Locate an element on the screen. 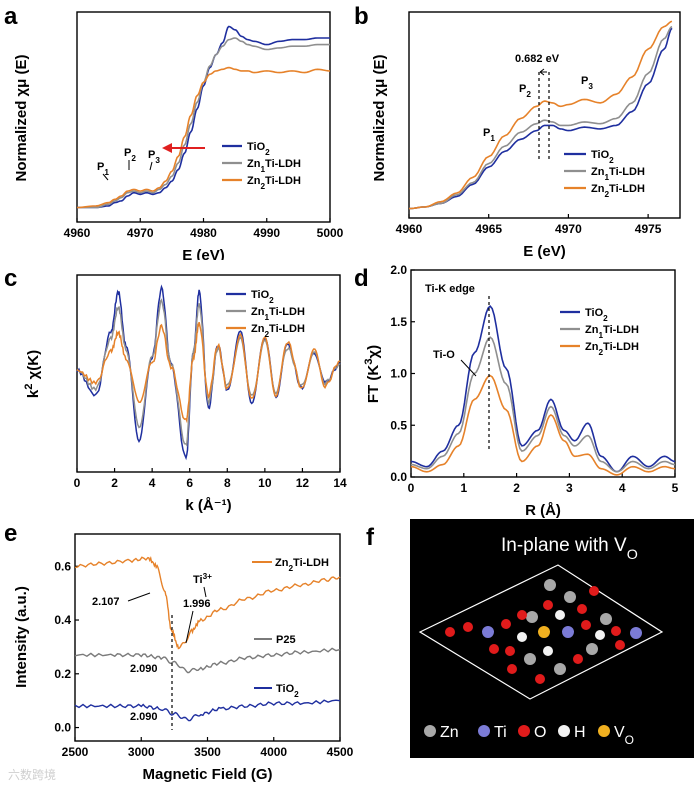 The height and width of the screenshot is (796, 700). x-tick-label: 4000 is located at coordinates (273, 752).